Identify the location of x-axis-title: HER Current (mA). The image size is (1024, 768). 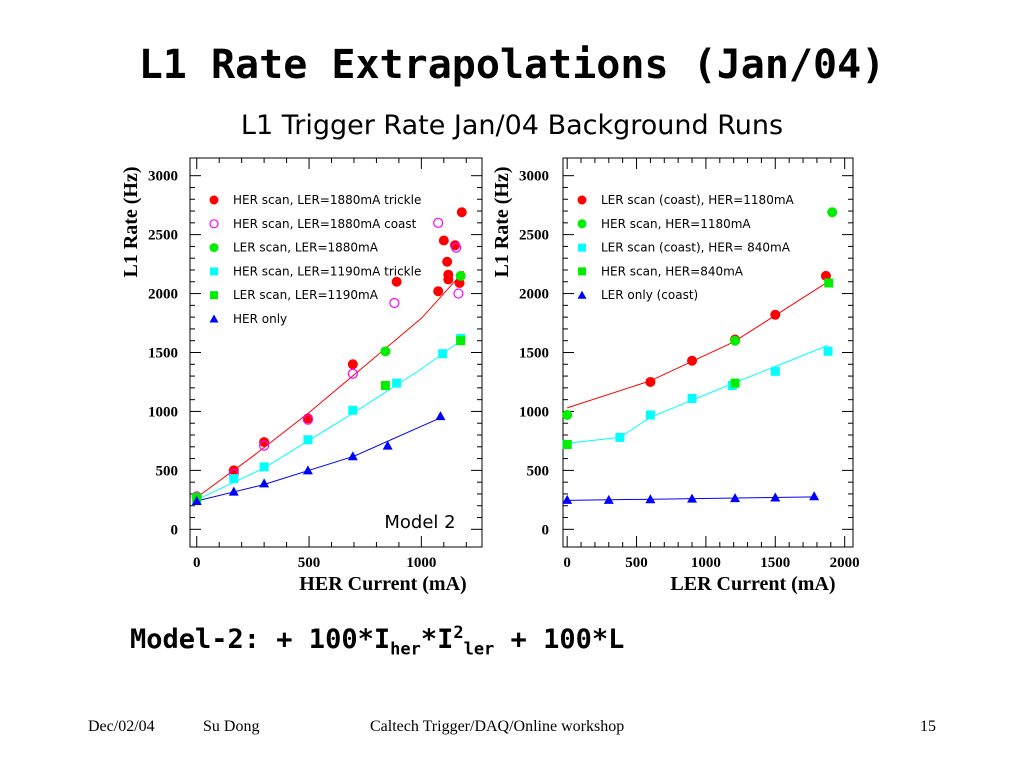
(382, 584).